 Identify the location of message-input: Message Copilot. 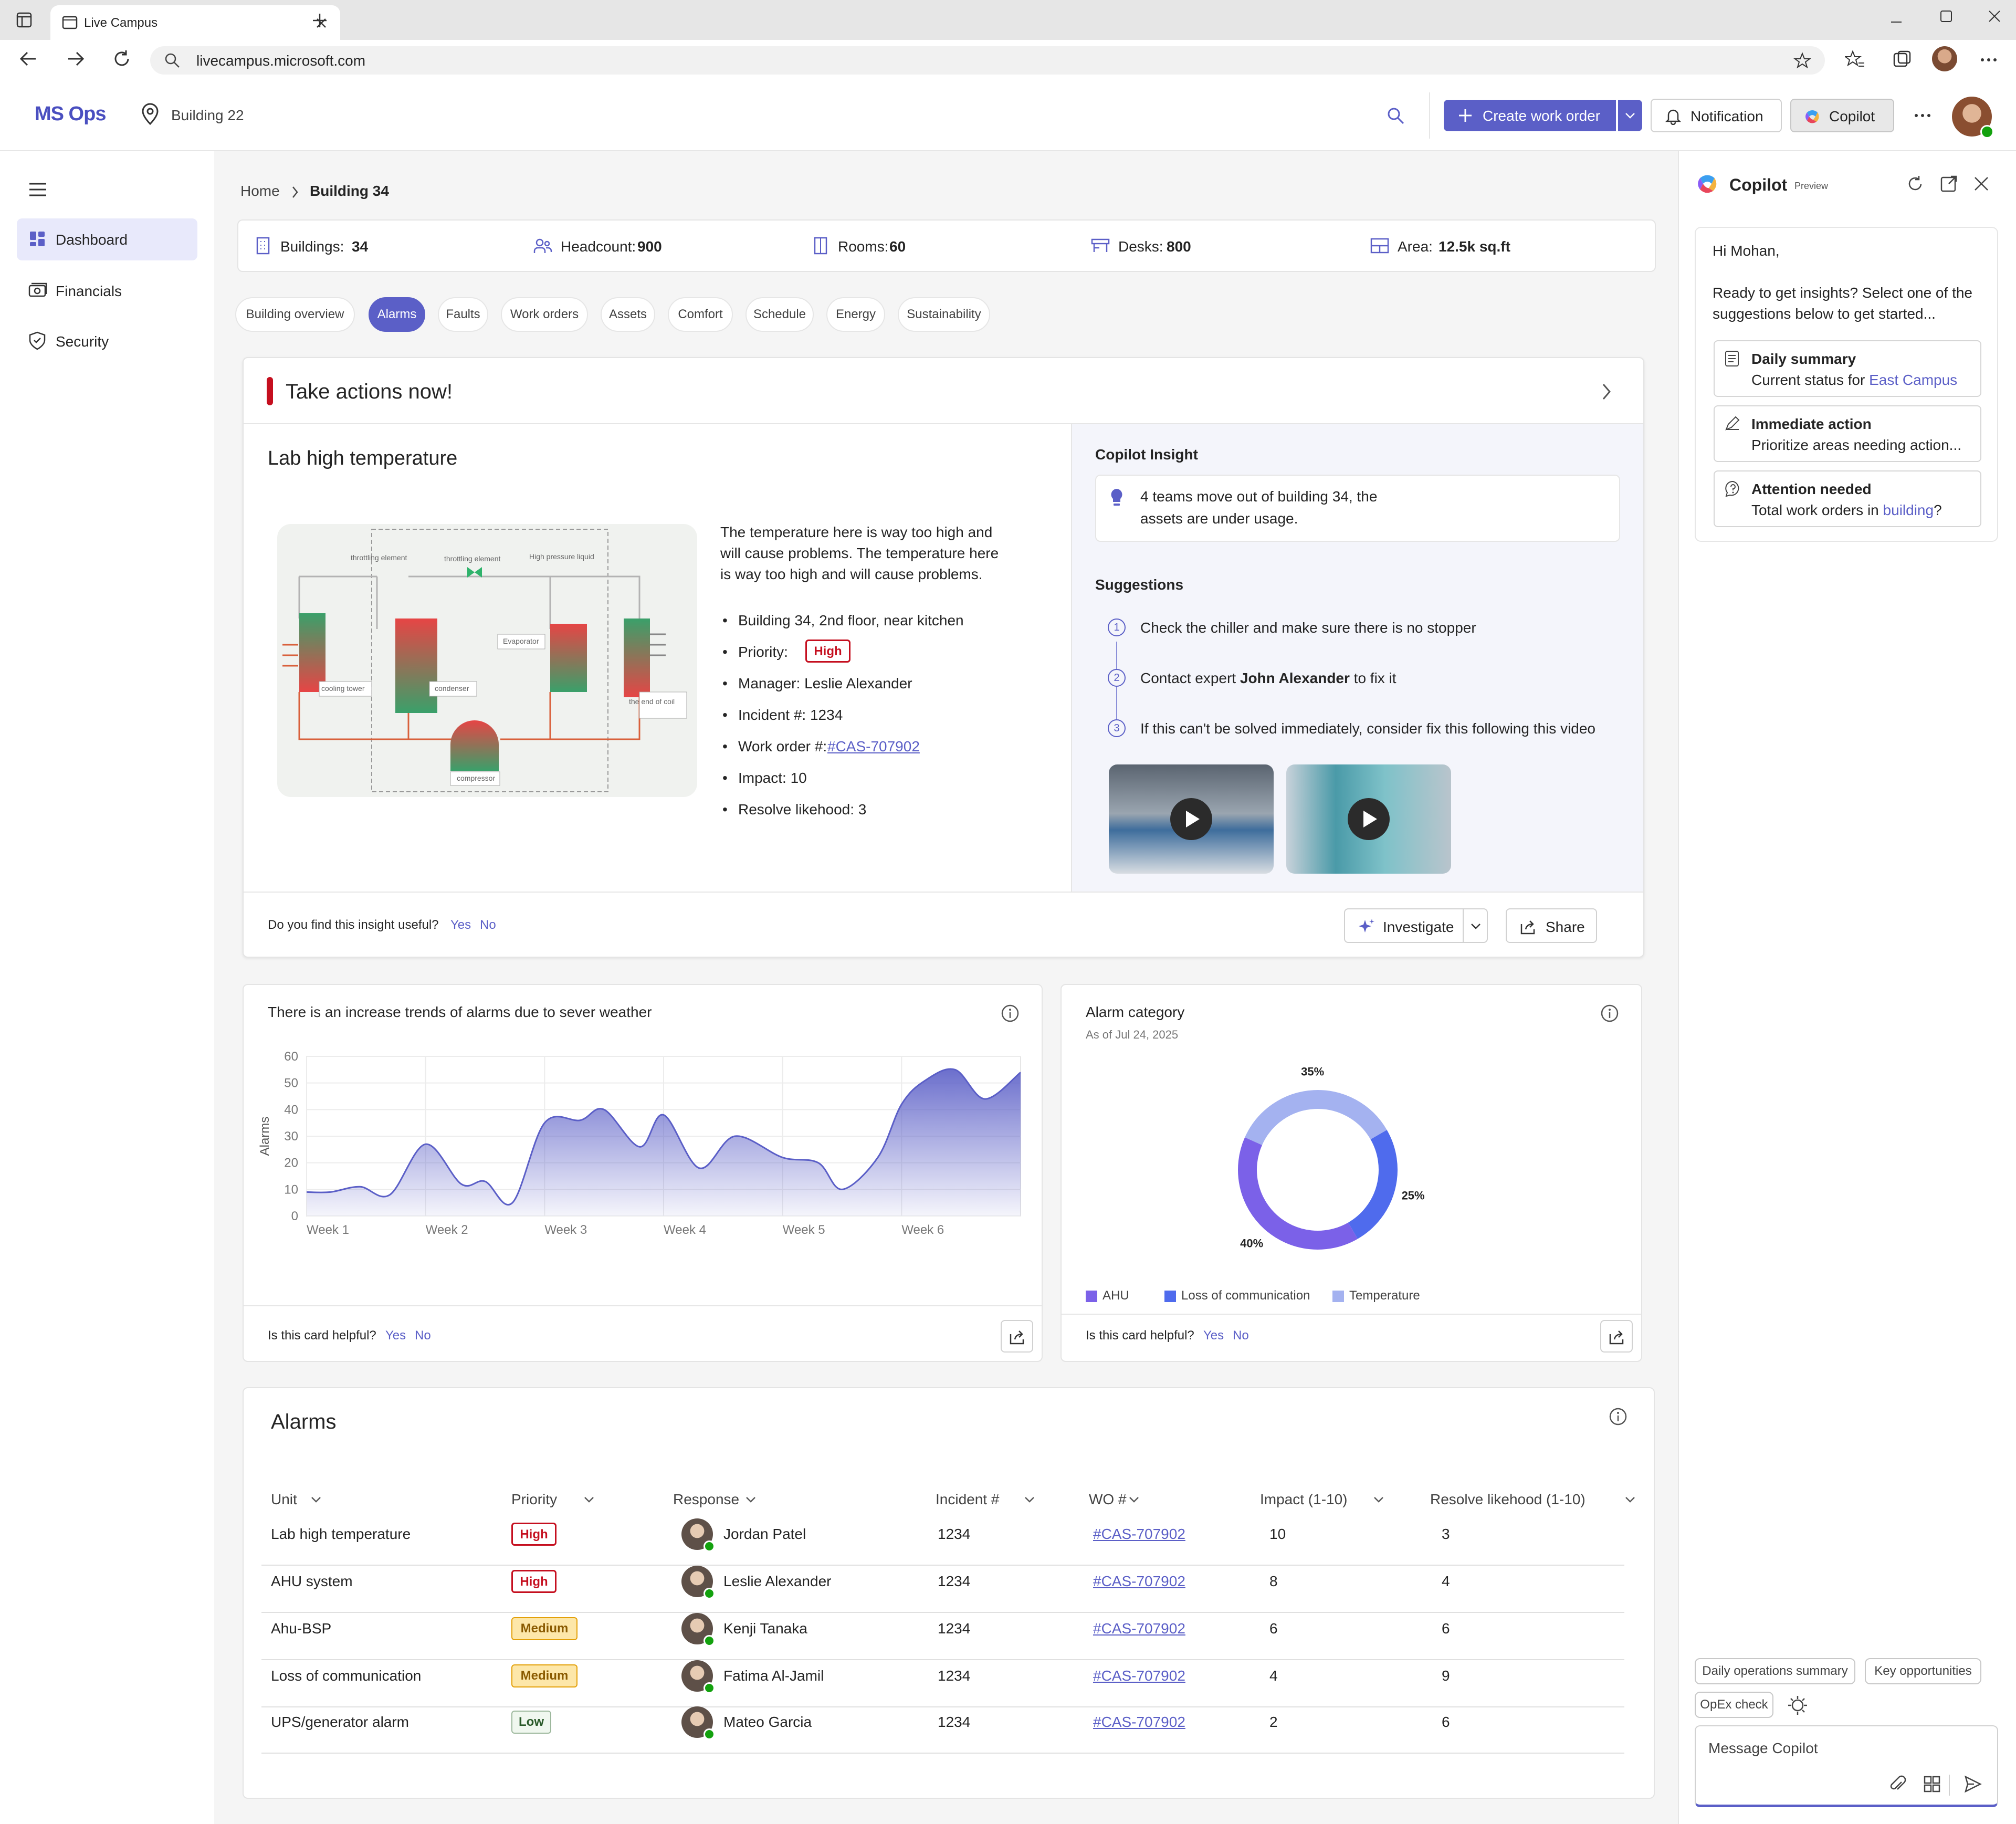
(1846, 1766).